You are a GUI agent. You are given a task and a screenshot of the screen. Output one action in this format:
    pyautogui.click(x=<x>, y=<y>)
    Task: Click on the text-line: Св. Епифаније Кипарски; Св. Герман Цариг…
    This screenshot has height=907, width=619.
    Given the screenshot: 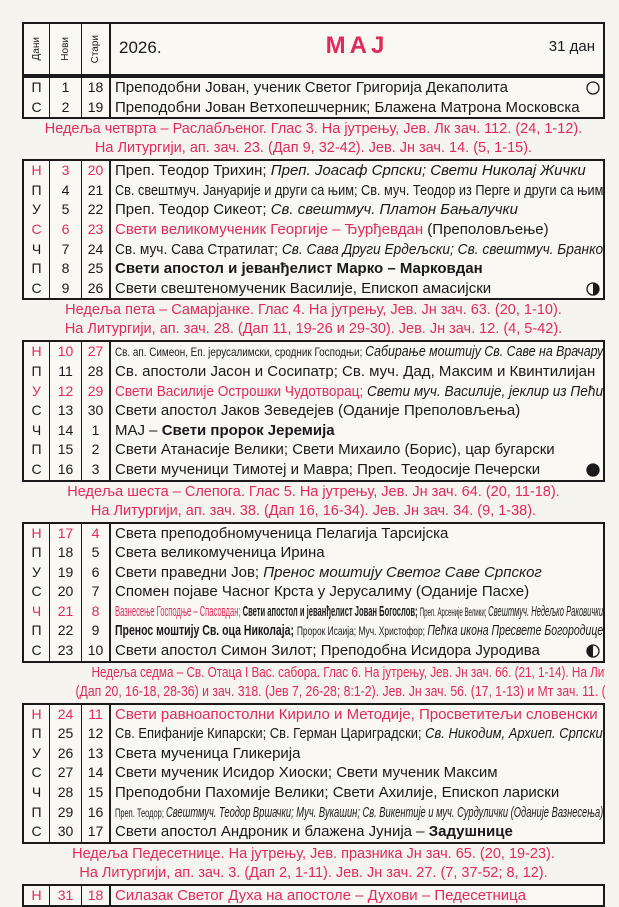 What is the action you would take?
    pyautogui.click(x=359, y=734)
    